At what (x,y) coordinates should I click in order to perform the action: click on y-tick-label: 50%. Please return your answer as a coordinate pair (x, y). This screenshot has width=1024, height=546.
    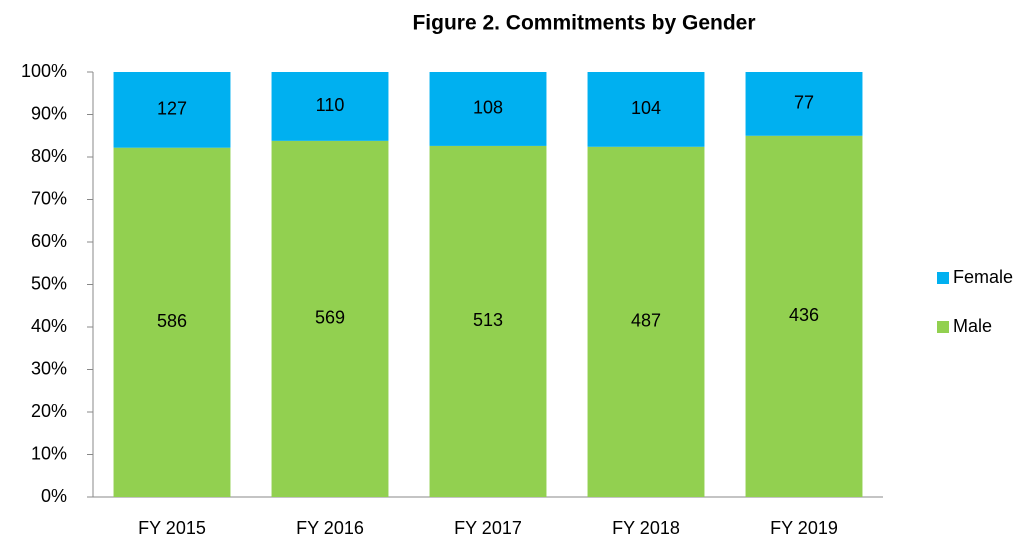
    Looking at the image, I should click on (49, 283).